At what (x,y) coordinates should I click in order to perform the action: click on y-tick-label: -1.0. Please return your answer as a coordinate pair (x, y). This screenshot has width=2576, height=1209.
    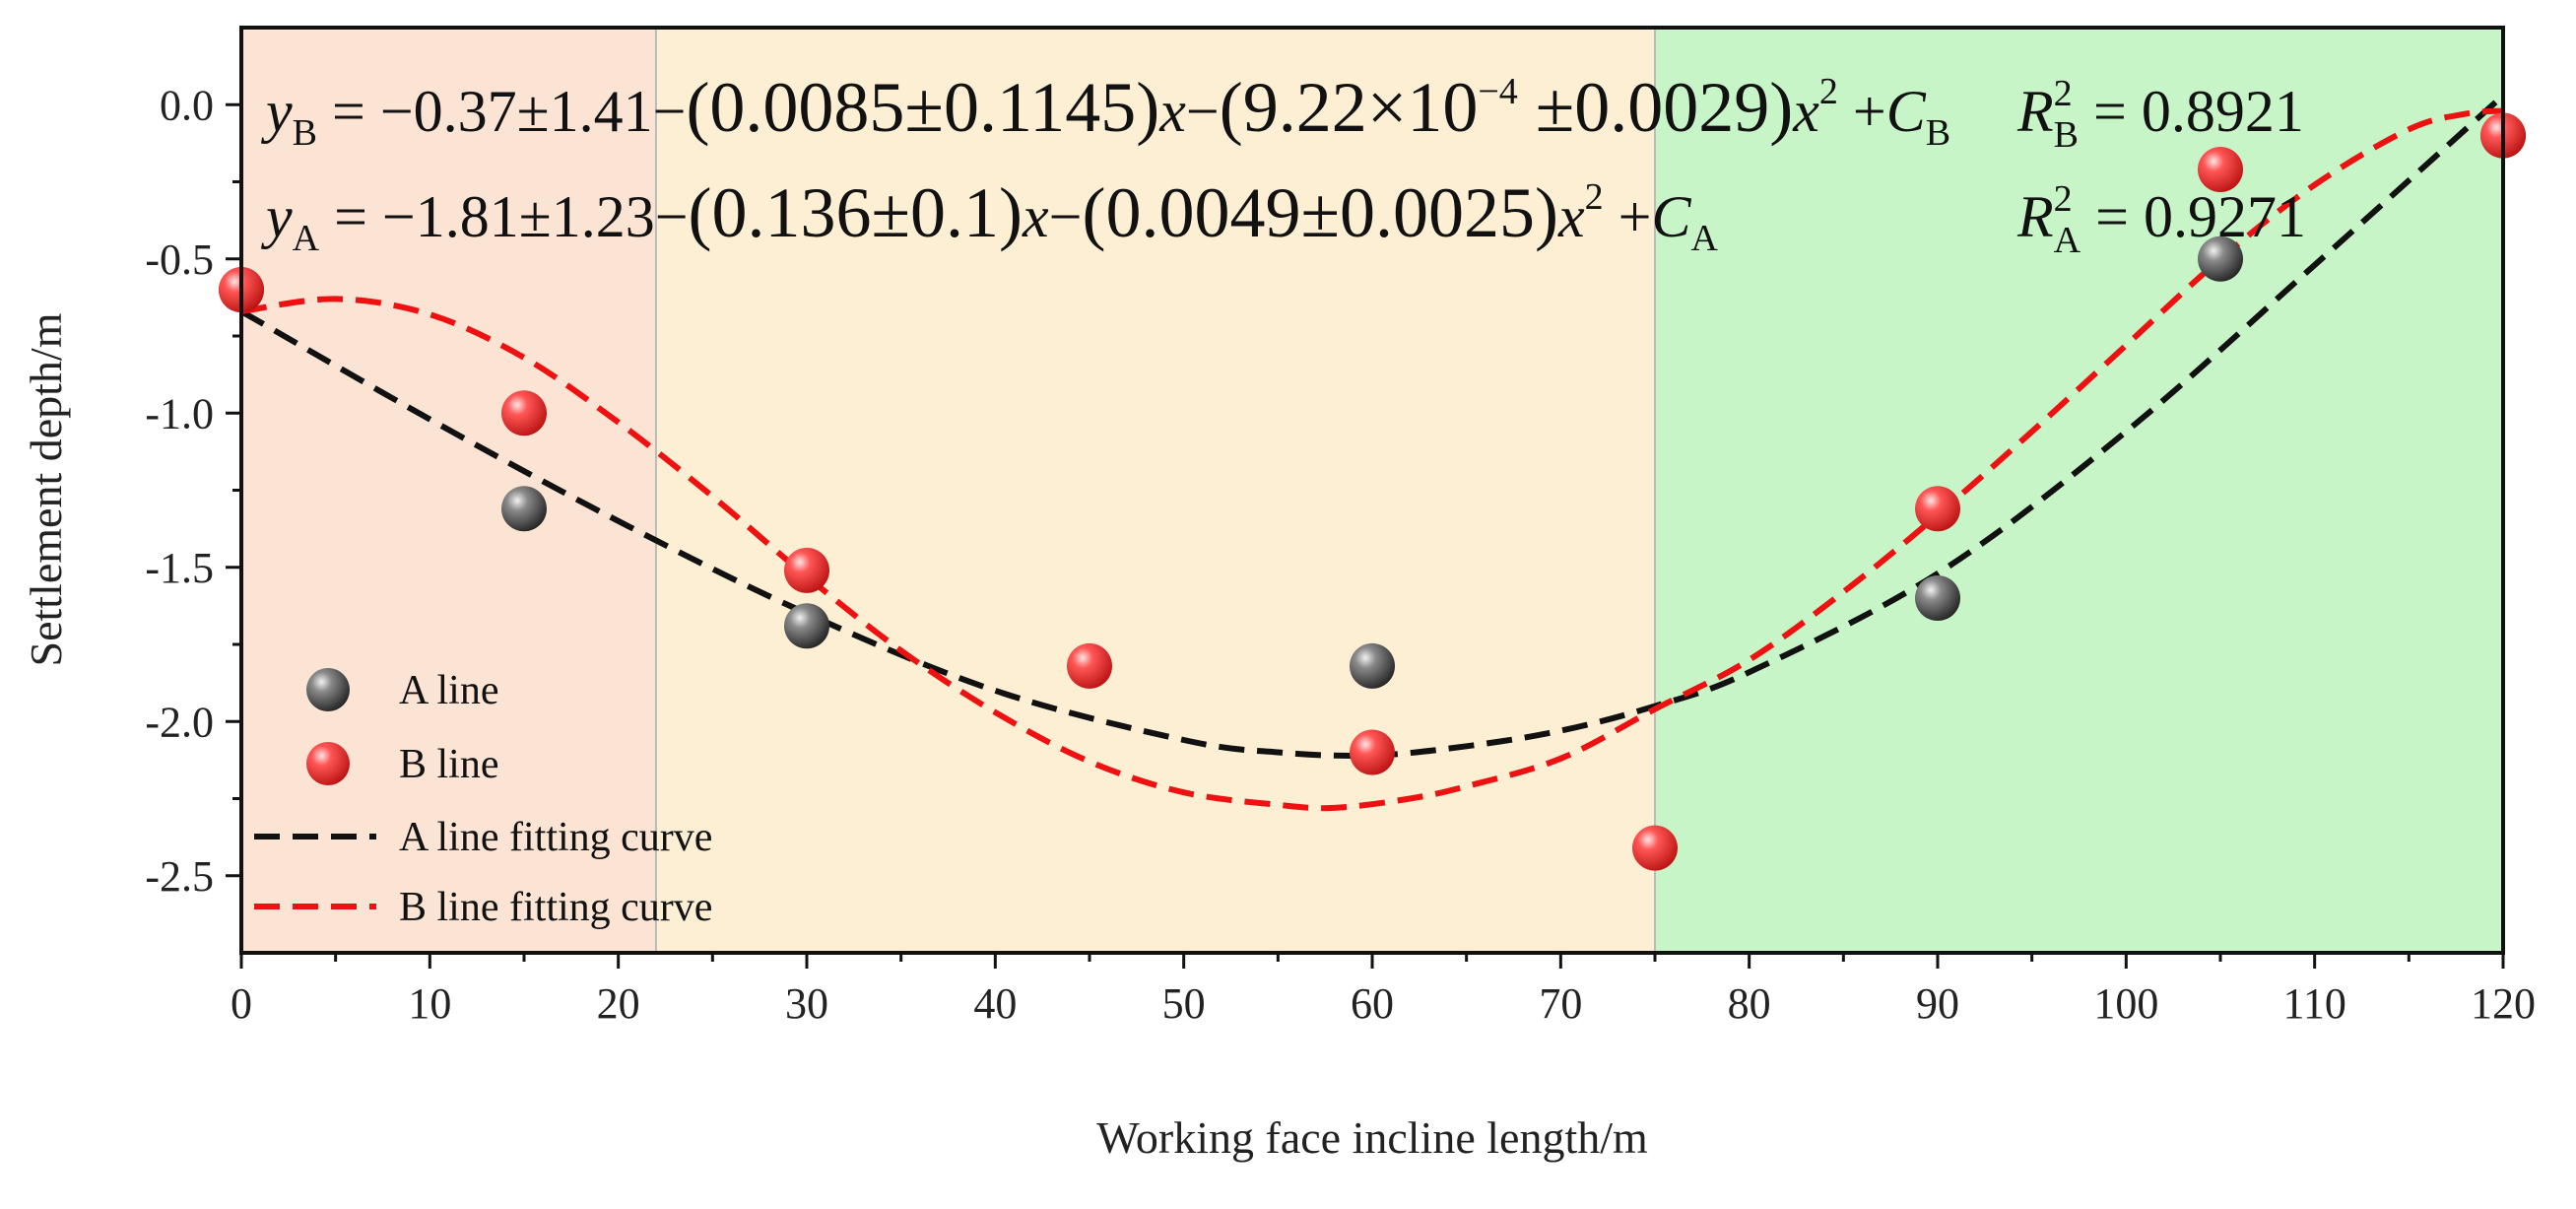
    Looking at the image, I should click on (180, 413).